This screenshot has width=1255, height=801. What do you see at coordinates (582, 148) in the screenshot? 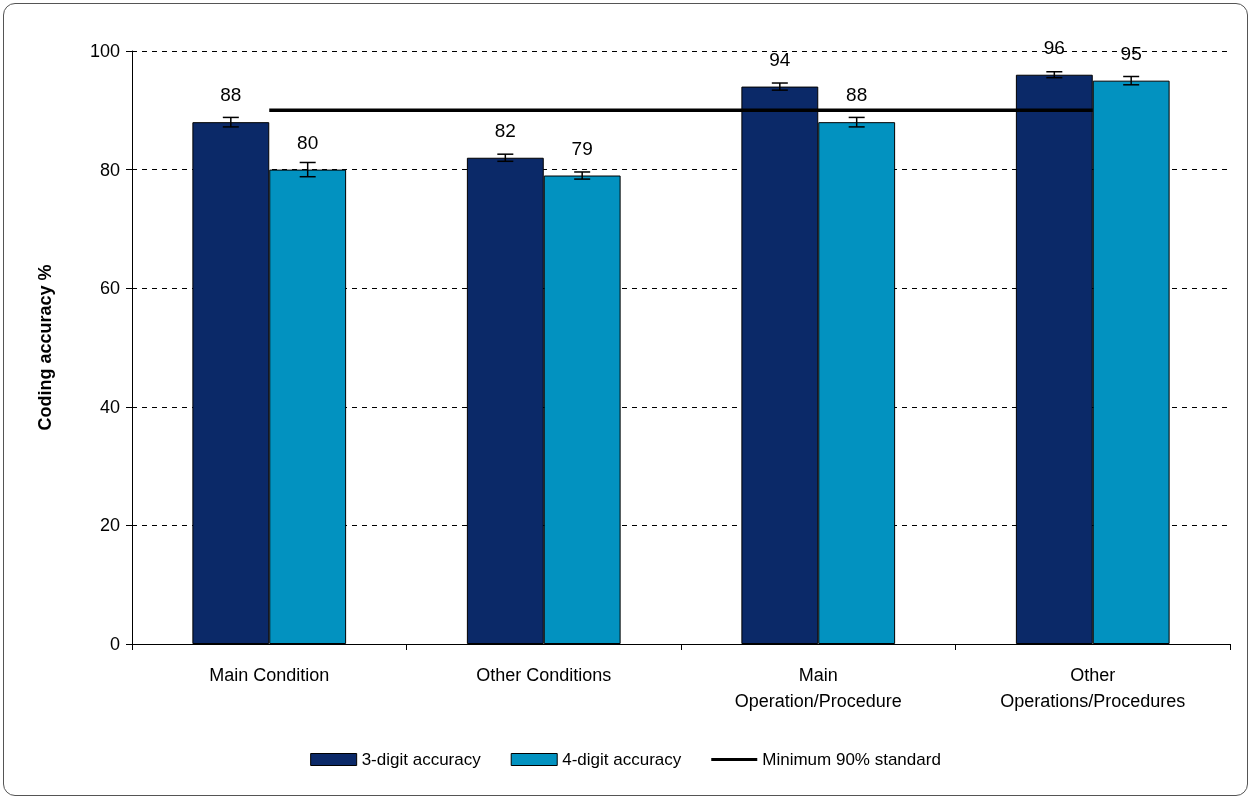
I see `data-label: 79` at bounding box center [582, 148].